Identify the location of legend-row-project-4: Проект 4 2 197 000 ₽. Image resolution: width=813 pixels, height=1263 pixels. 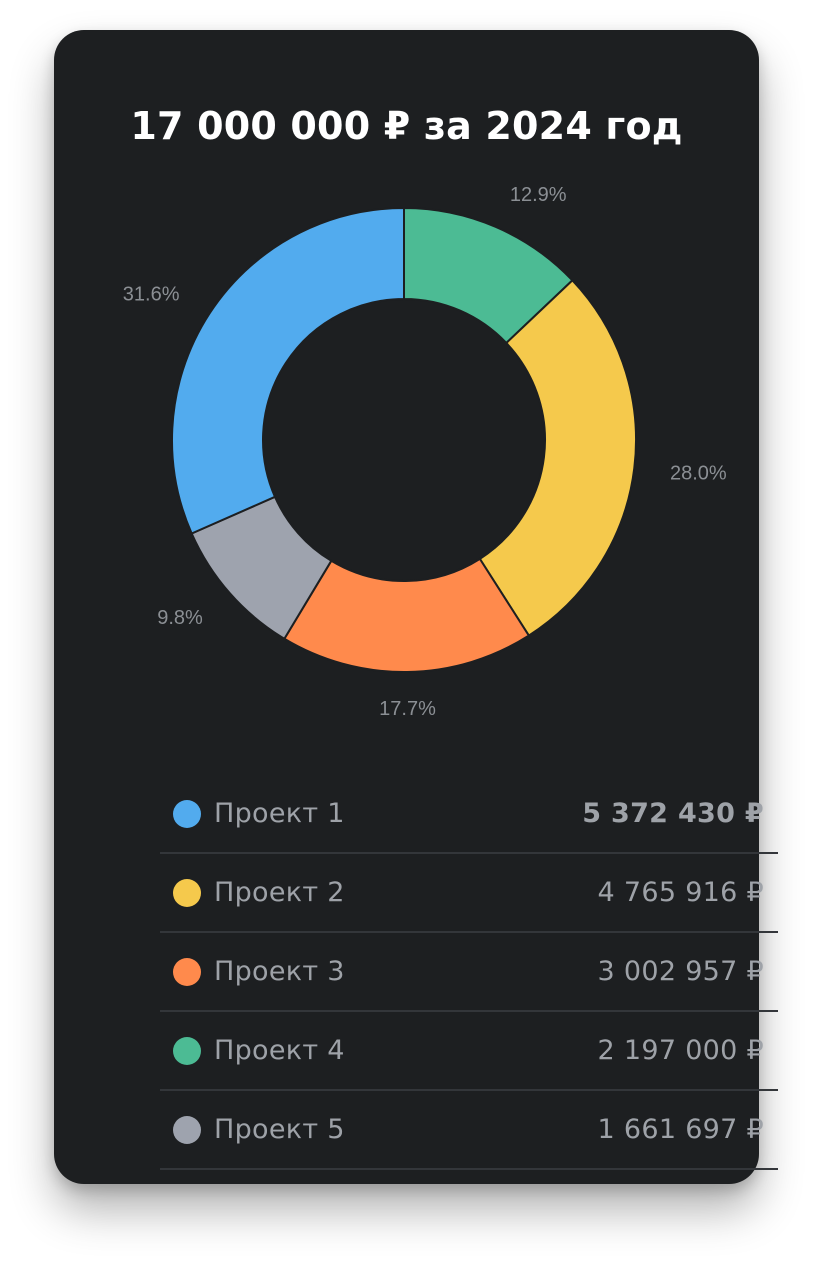
(469, 1051).